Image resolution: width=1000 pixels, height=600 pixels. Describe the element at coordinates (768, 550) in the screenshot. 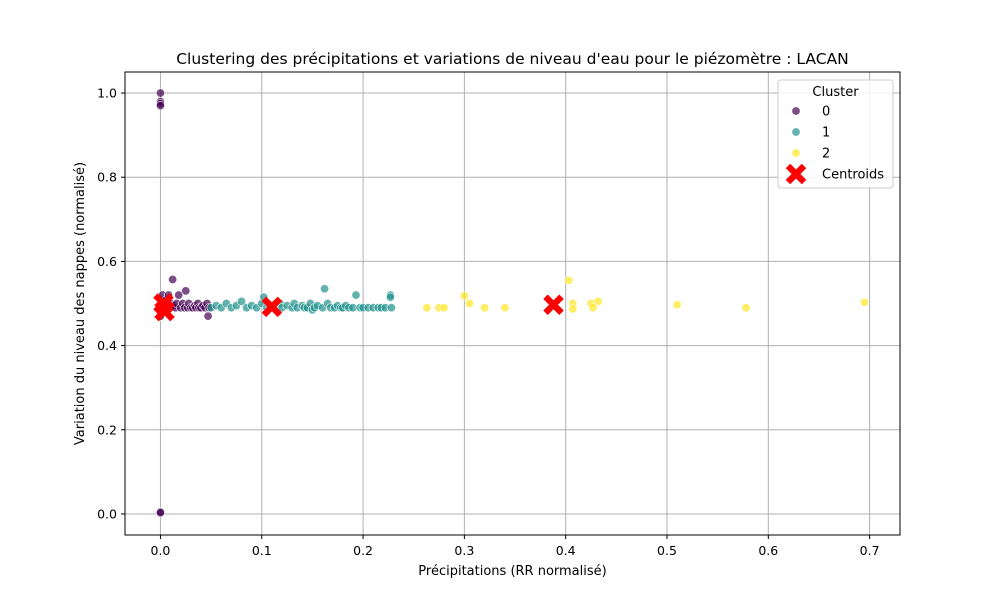

I see `x-tick-label: 0.6` at that location.